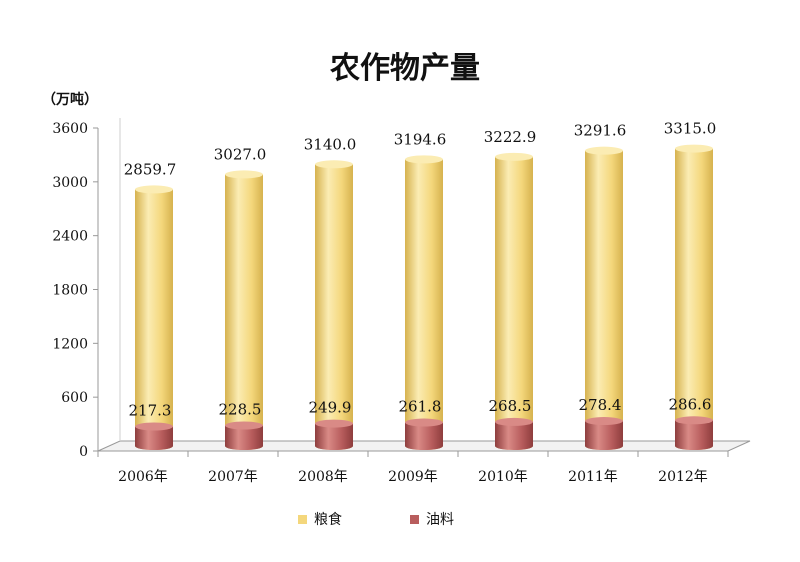  What do you see at coordinates (503, 477) in the screenshot?
I see `x-tick-label: 2010年` at bounding box center [503, 477].